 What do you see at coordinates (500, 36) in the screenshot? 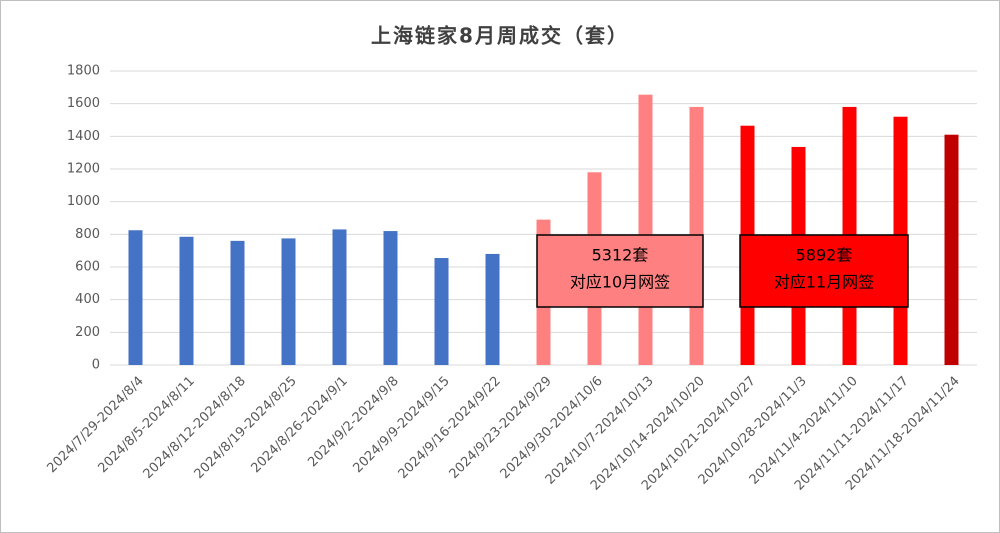
I see `chart-title: 上海链家8月周成交（套）` at bounding box center [500, 36].